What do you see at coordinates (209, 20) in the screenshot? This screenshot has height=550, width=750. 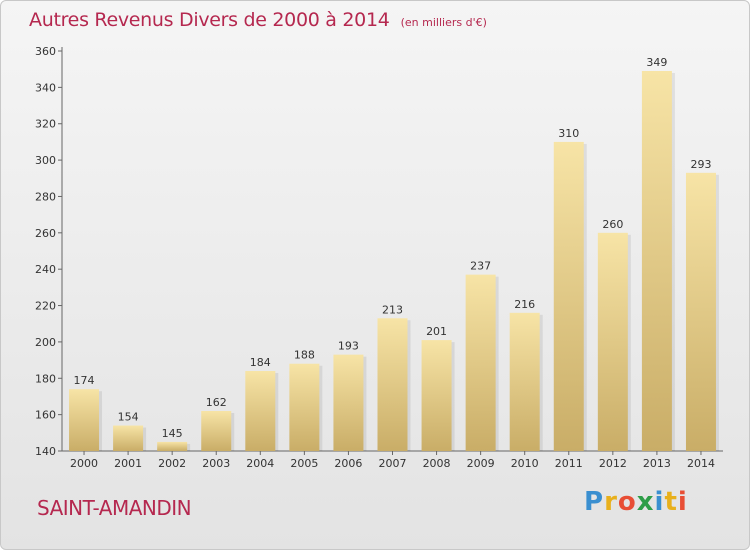 I see `chart-title: Autres Revenus Divers de 2000 à 2014` at bounding box center [209, 20].